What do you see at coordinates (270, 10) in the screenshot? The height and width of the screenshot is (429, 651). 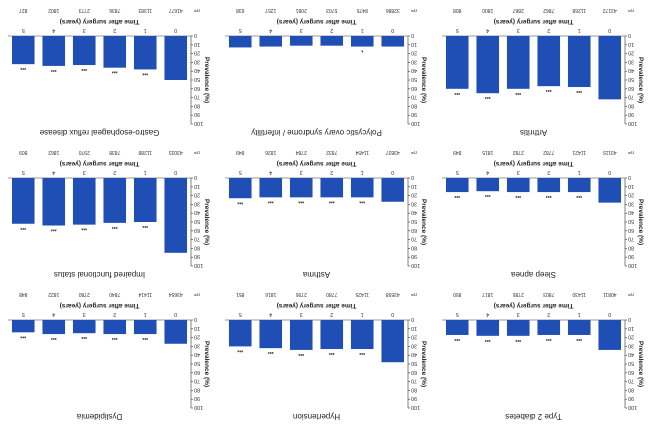 I see `sample-size-label: 1257` at bounding box center [270, 10].